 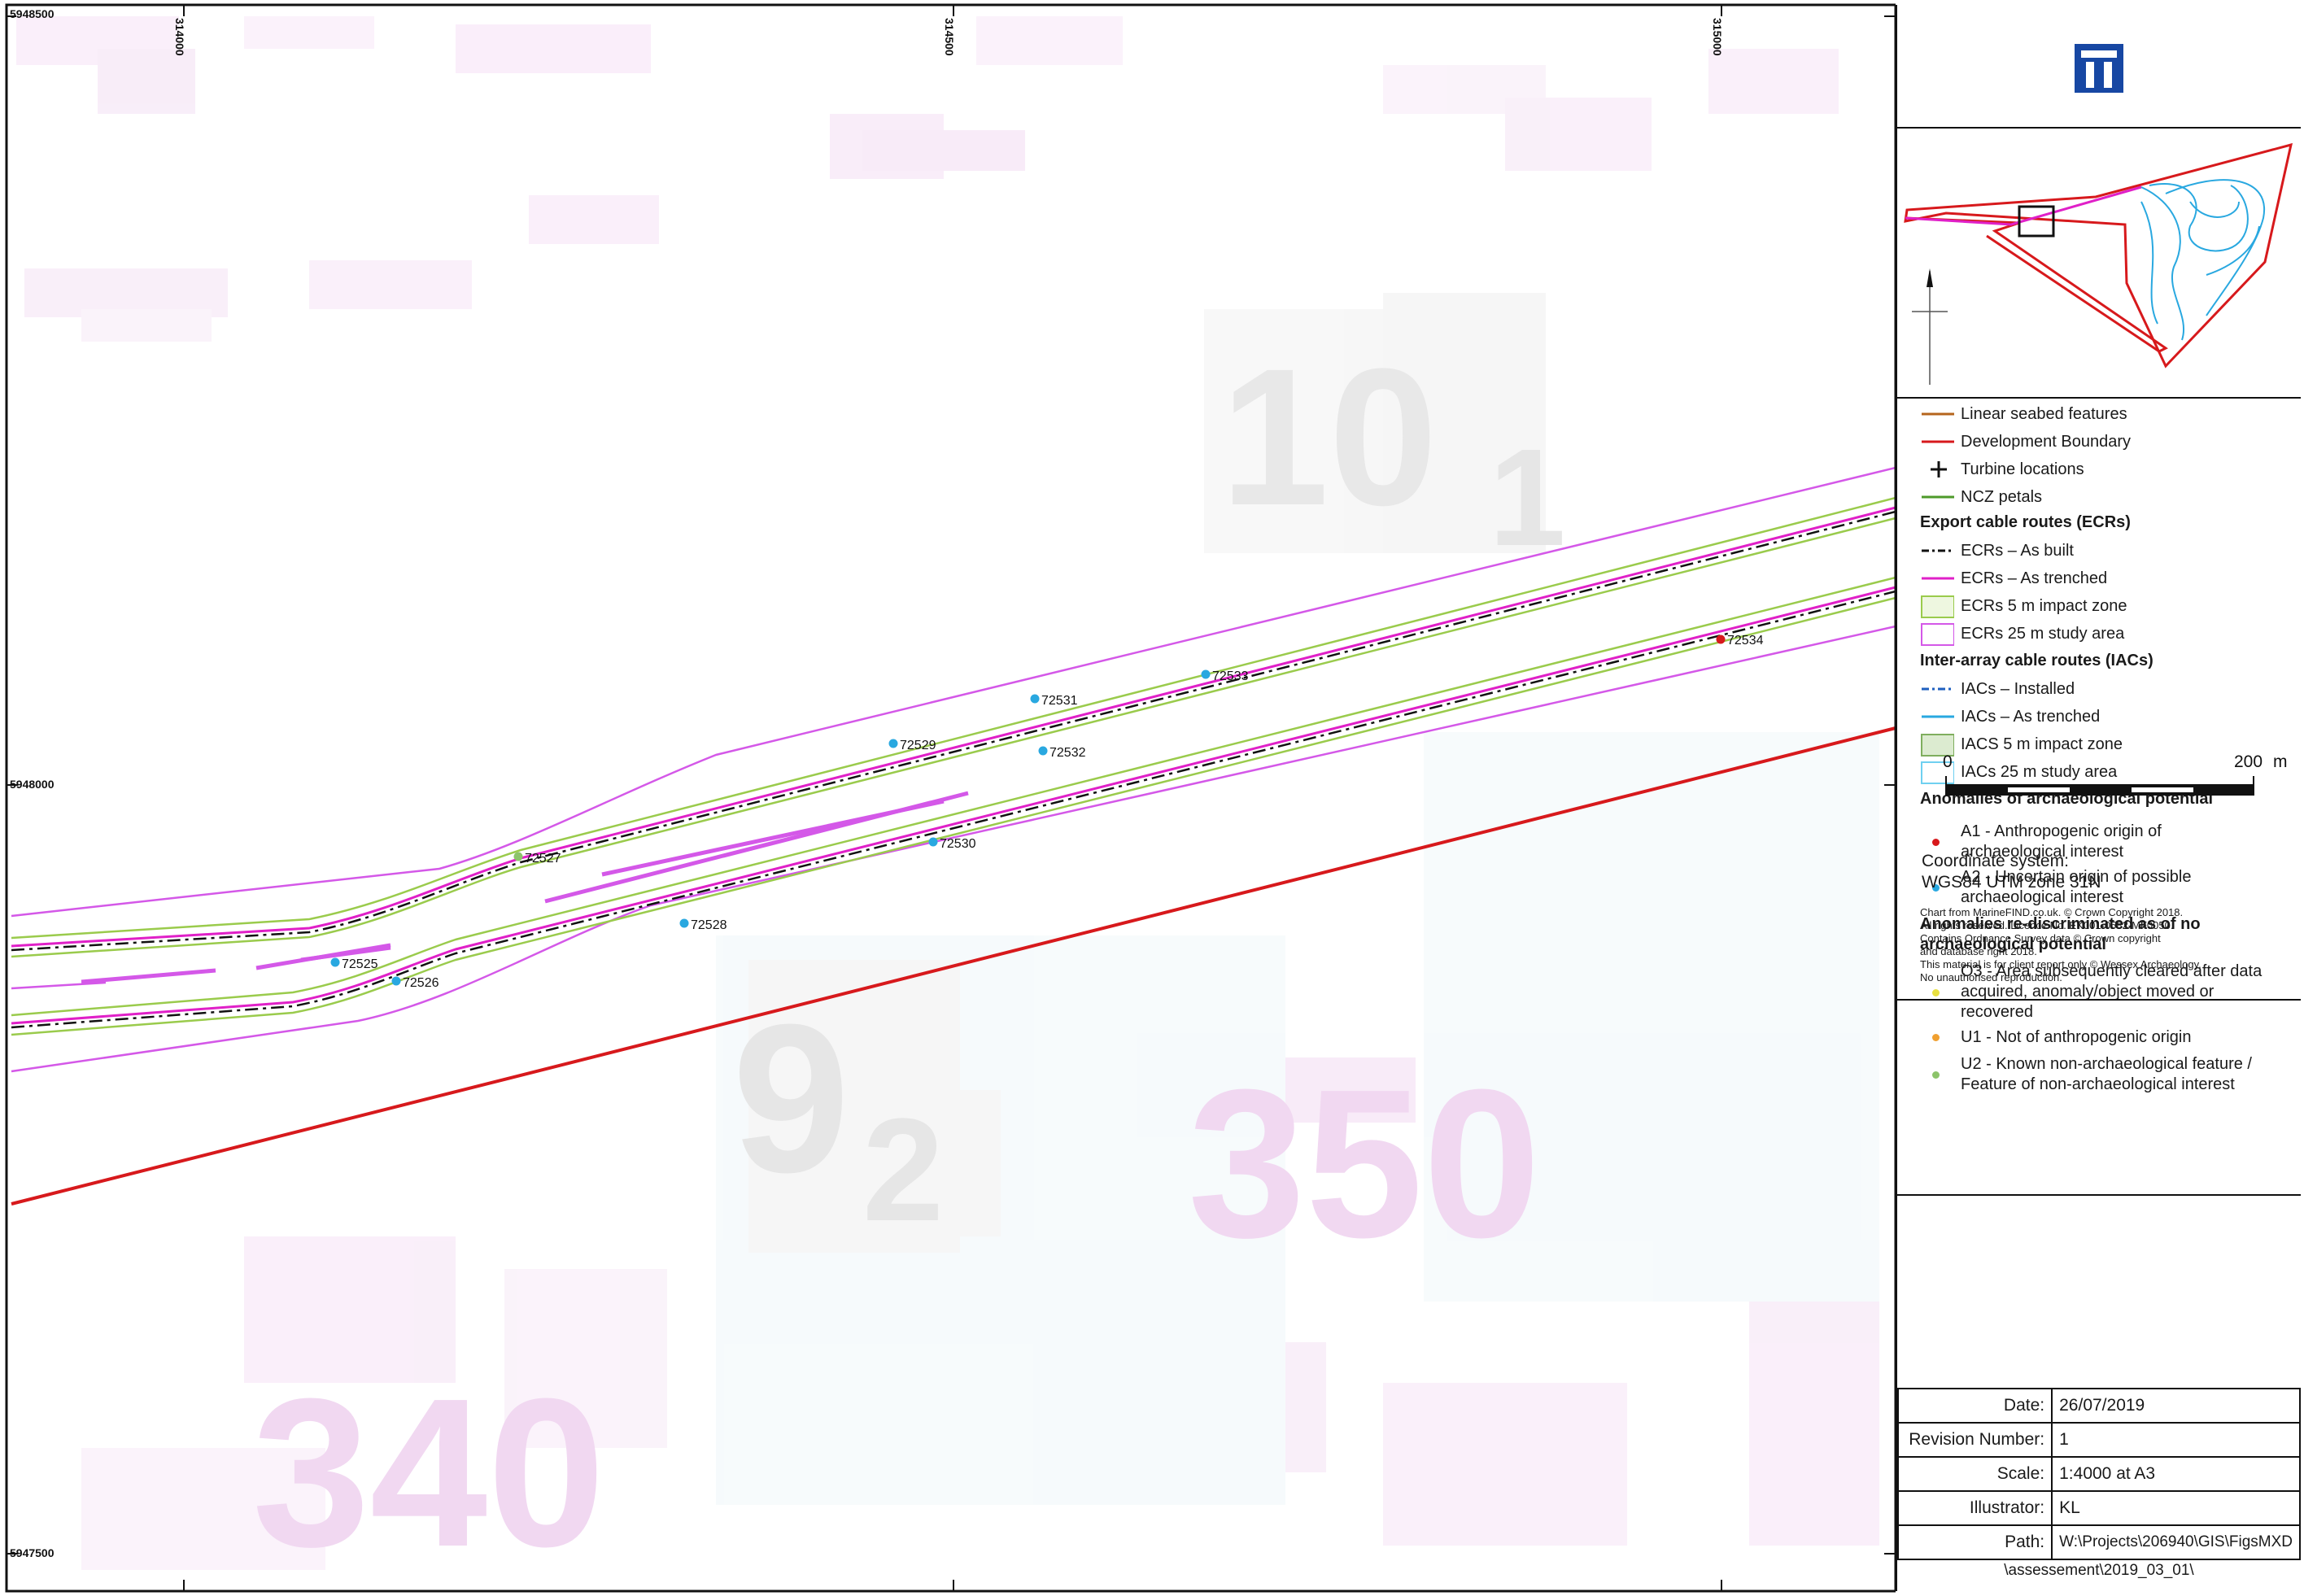 I want to click on depth-label: 350, so click(x=1365, y=1164).